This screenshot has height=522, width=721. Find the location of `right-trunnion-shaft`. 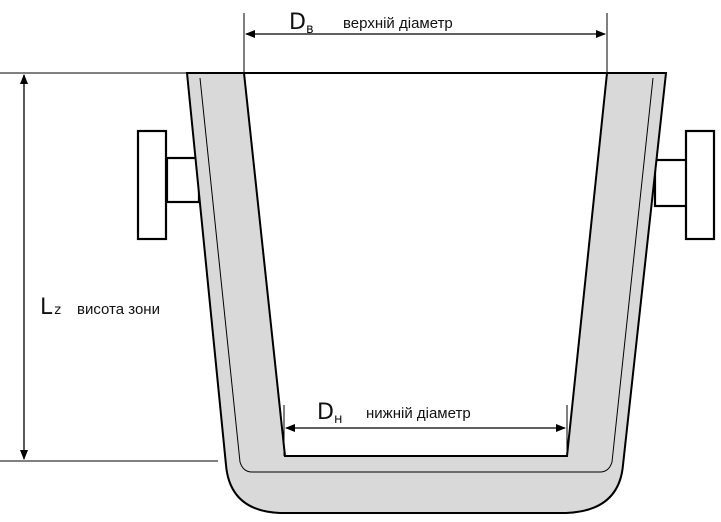

right-trunnion-shaft is located at coordinates (671, 183).